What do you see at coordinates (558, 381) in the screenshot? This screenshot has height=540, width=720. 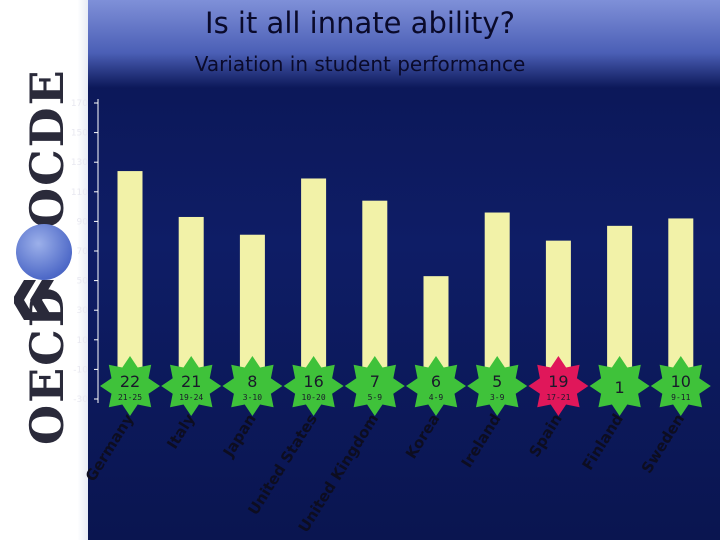 I see `rank-label: 19` at bounding box center [558, 381].